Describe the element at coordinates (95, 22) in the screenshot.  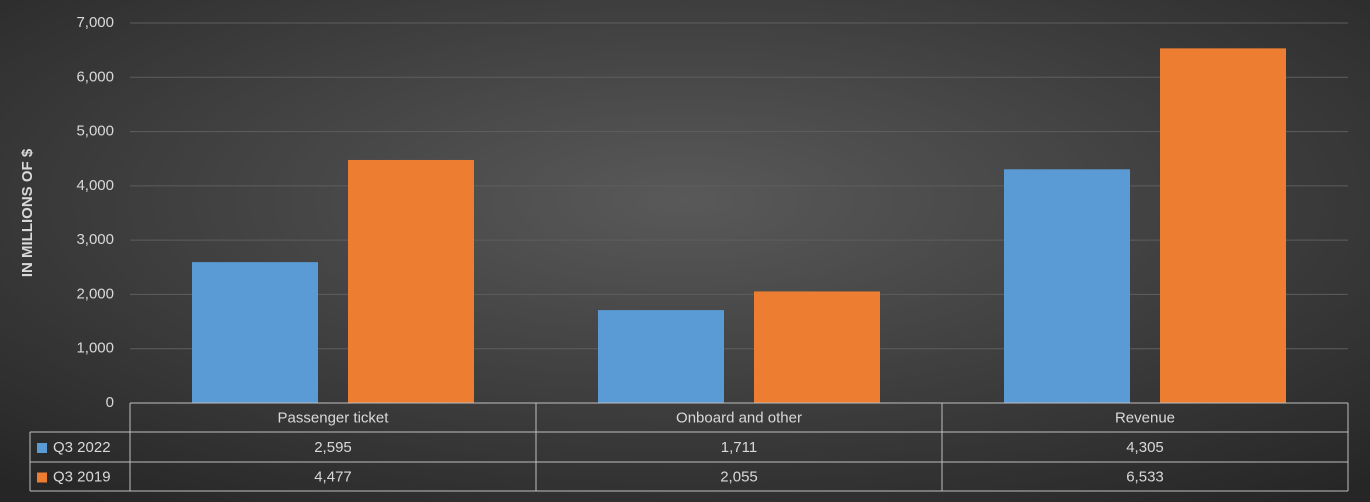
I see `y-tick-label: 7,000` at that location.